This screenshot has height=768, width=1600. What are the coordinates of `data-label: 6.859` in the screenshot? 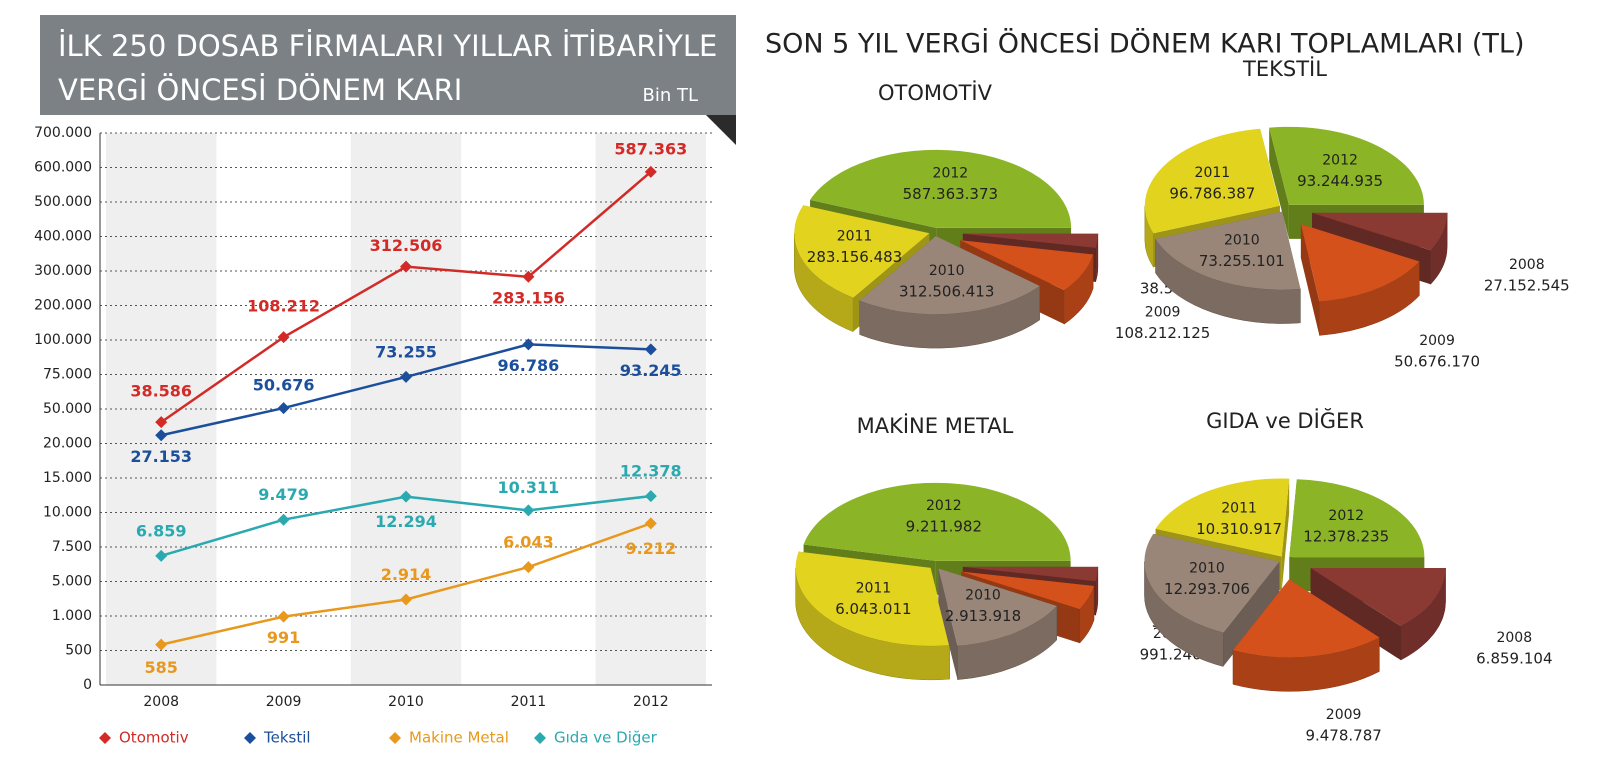 It's located at (161, 530).